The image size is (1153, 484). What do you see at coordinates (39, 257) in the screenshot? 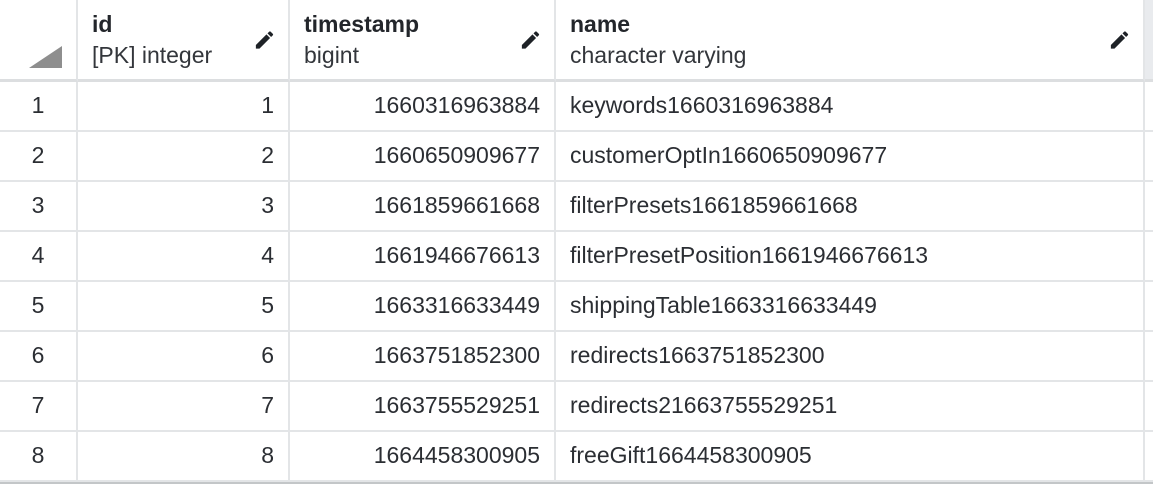
I see `row-header-4: 4` at bounding box center [39, 257].